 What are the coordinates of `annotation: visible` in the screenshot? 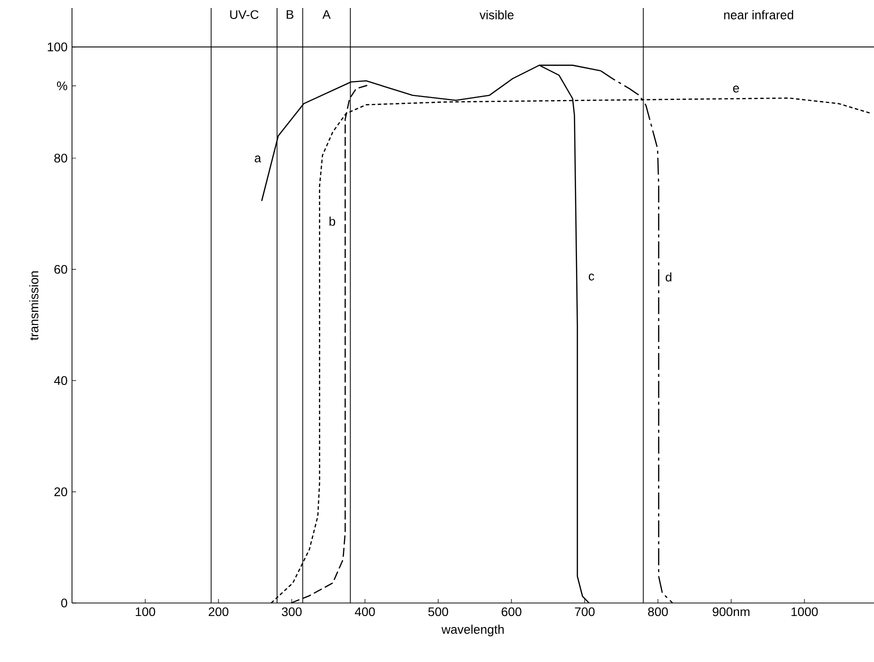 It's located at (497, 15).